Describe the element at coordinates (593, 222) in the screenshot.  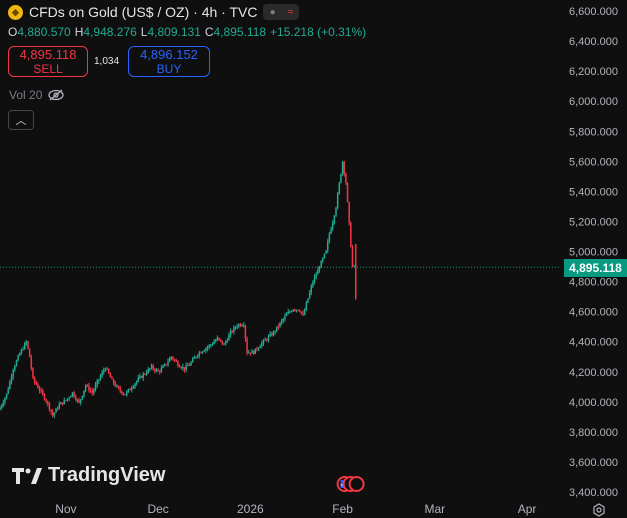
I see `y-tick-label: 5,200.000` at that location.